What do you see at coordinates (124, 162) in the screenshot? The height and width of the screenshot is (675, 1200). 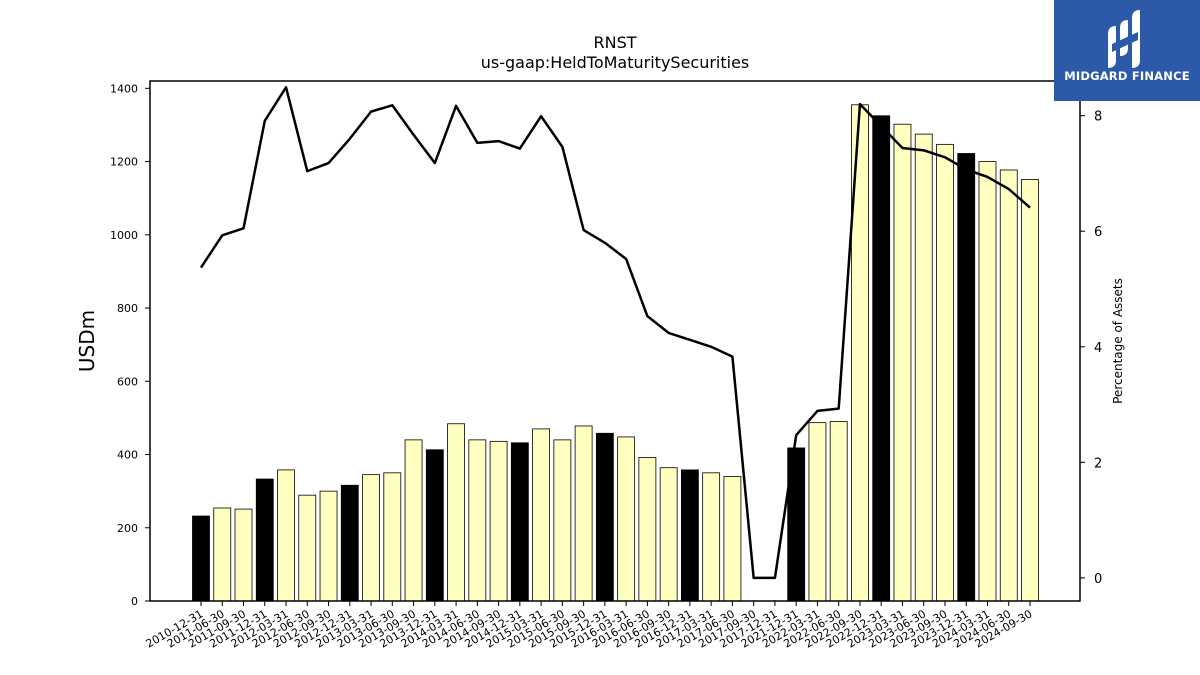 I see `y-tick-label: 1200` at bounding box center [124, 162].